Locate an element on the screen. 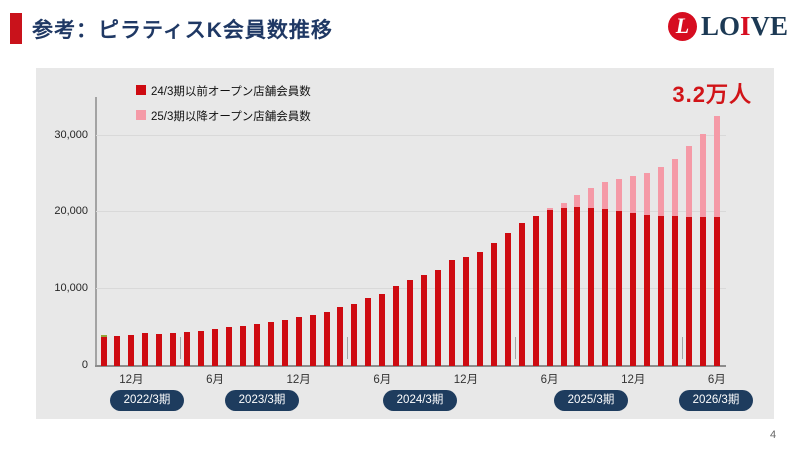 The image size is (809, 456). logo-letter-i: I is located at coordinates (745, 26).